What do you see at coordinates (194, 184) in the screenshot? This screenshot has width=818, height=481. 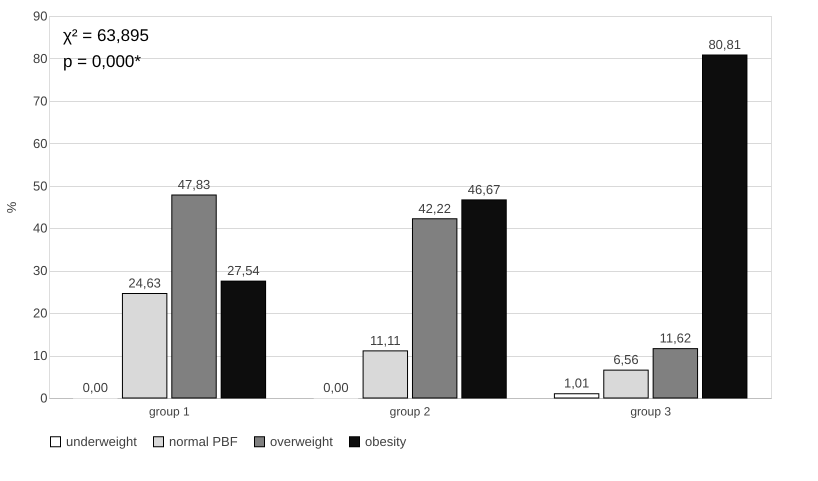 I see `data-label: 47,83` at bounding box center [194, 184].